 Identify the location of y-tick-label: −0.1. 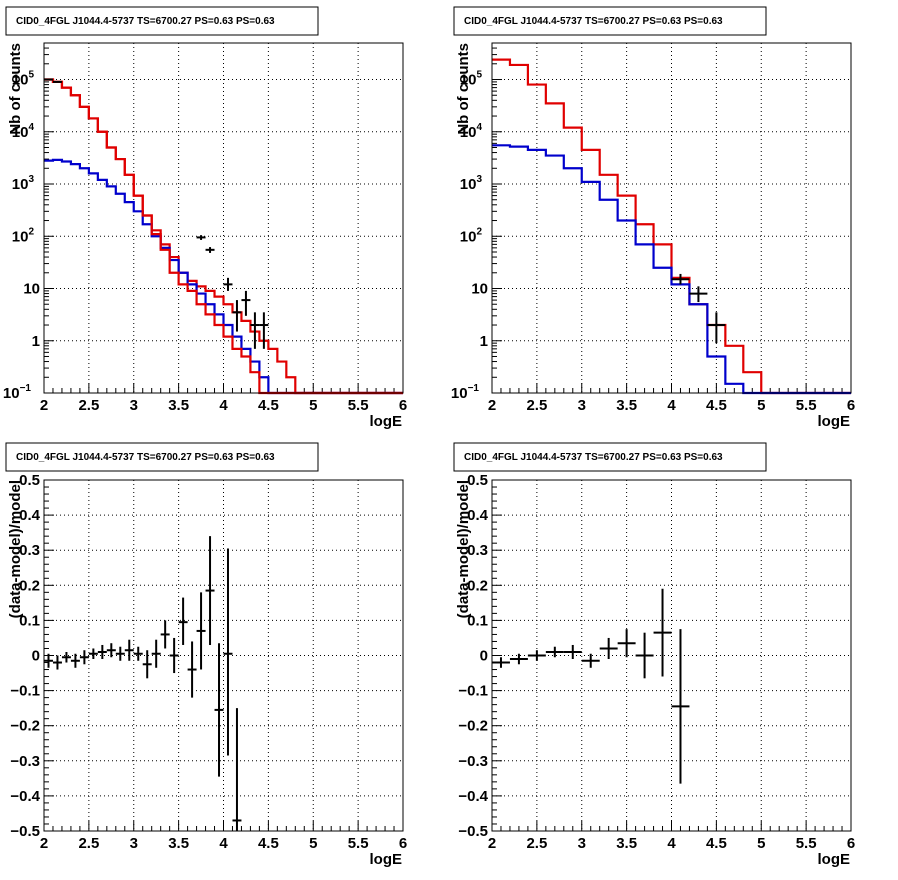
(25, 691).